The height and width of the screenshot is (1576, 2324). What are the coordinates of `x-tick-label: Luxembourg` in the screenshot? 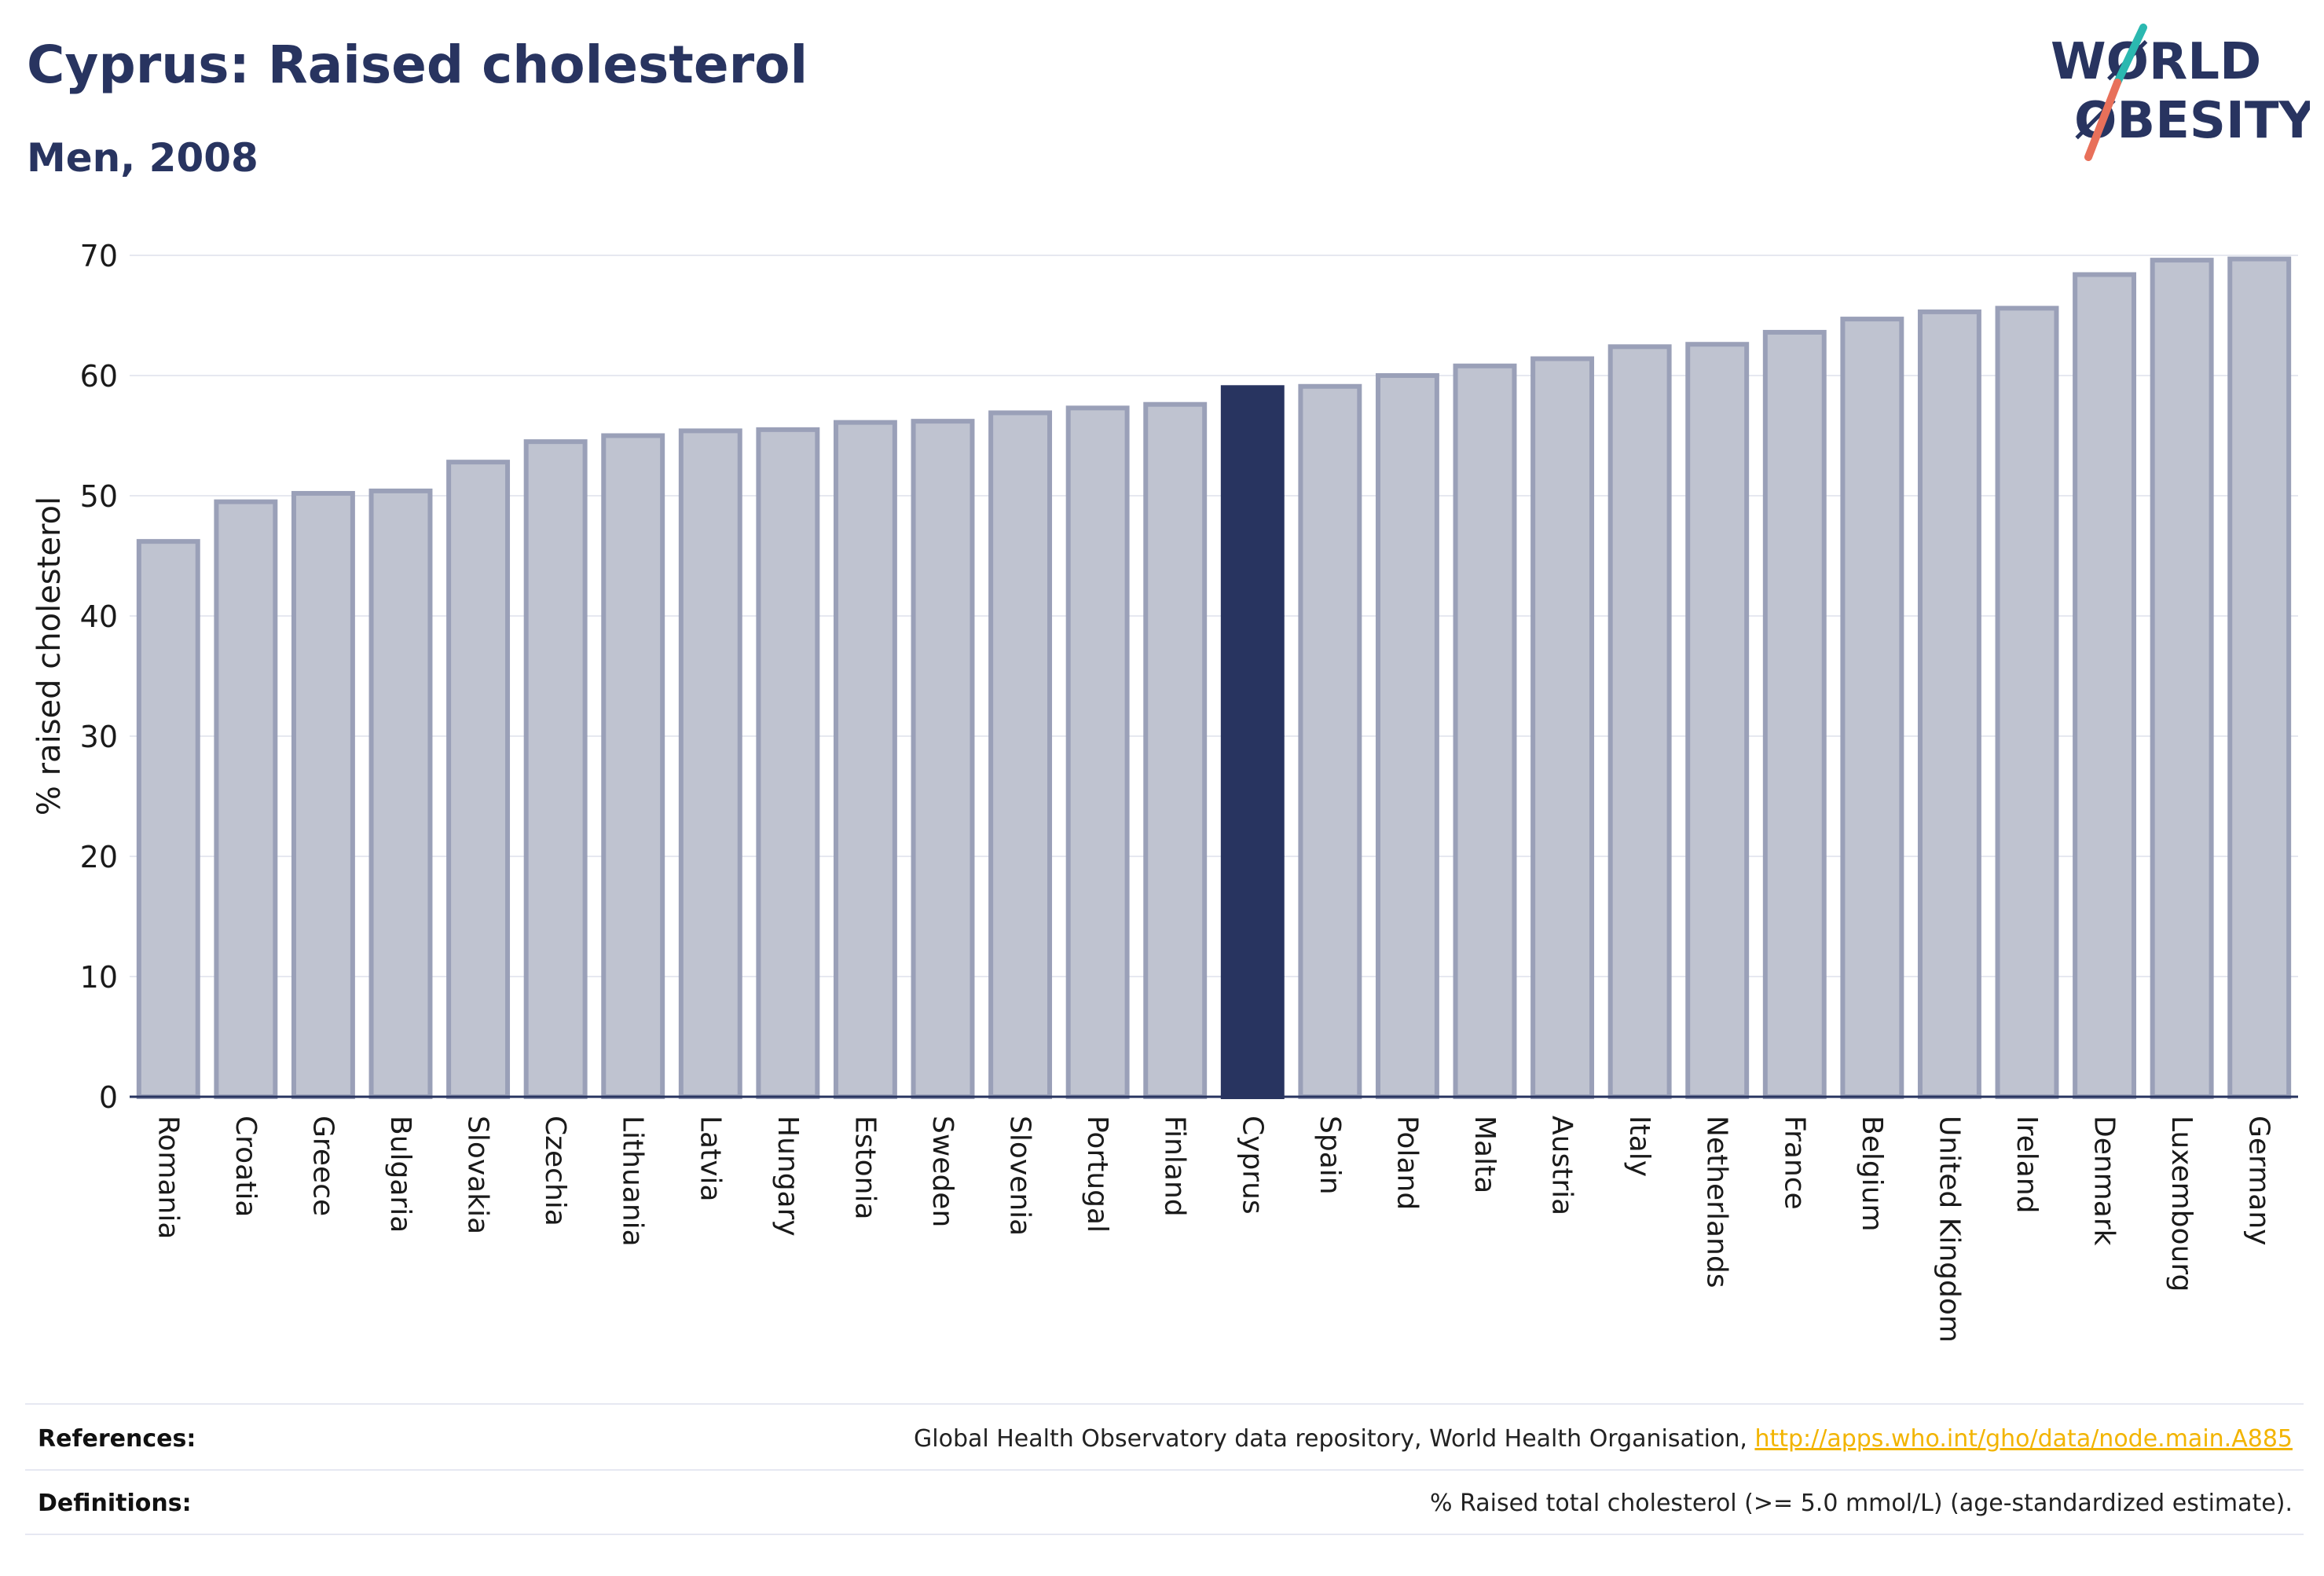 It's located at (2181, 1204).